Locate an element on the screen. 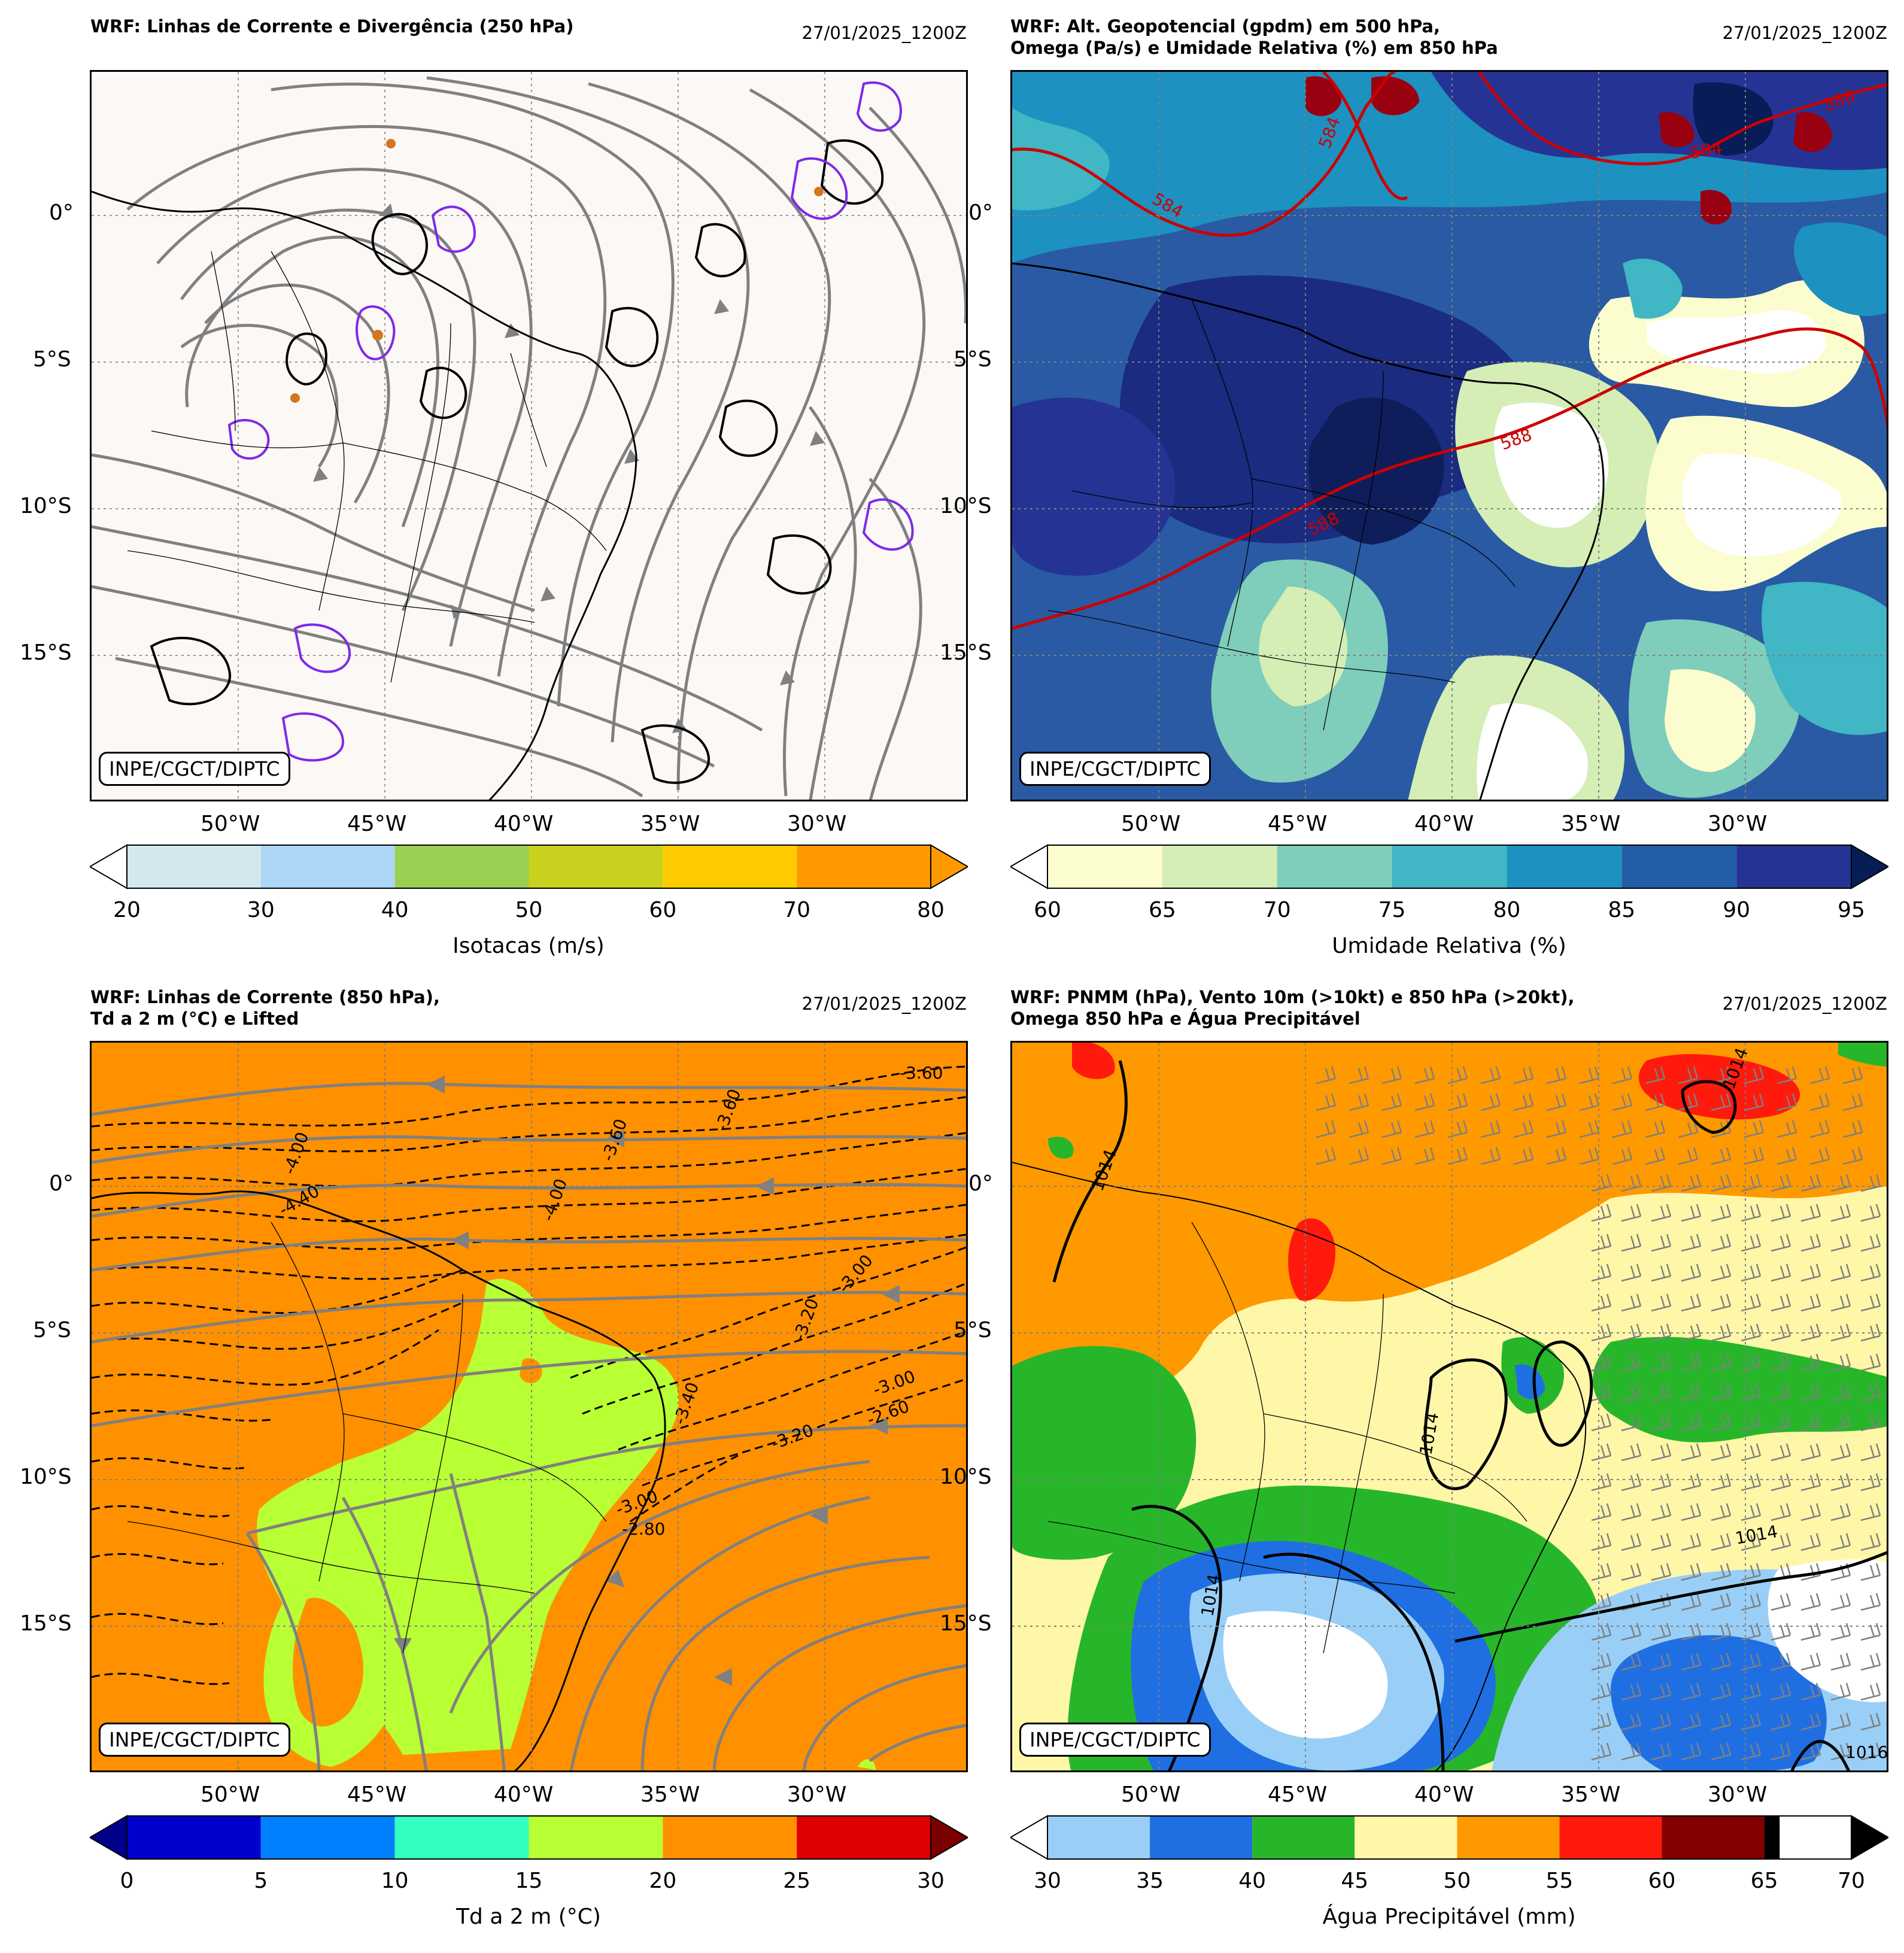 The image size is (1904, 1953). colorbar-tick-label: 5 is located at coordinates (261, 1881).